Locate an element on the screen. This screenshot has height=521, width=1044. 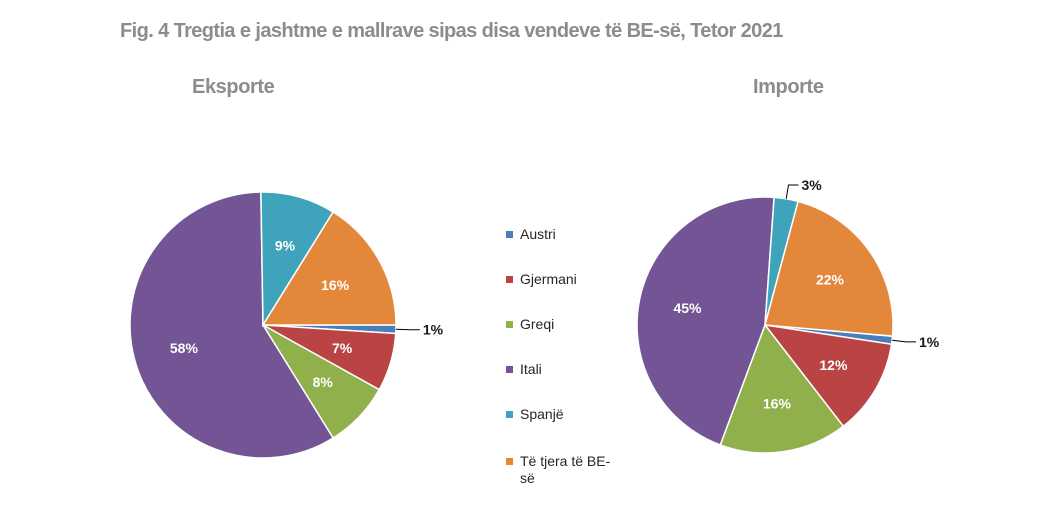
imports-pie-title: Importe is located at coordinates (788, 87).